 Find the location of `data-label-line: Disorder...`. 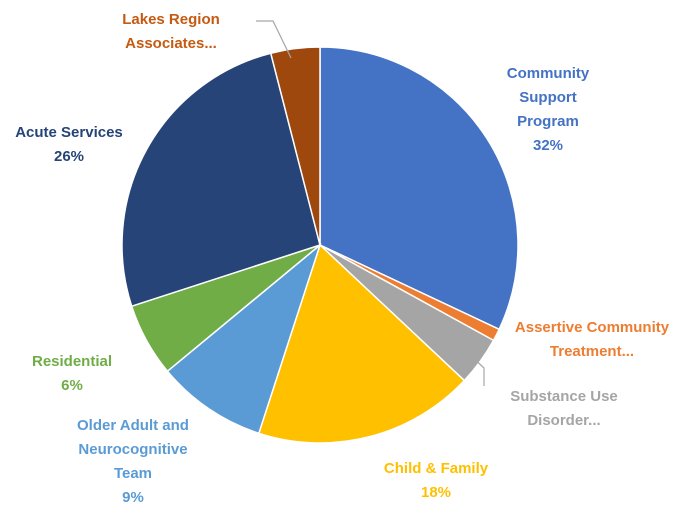

data-label-line: Disorder... is located at coordinates (563, 420).